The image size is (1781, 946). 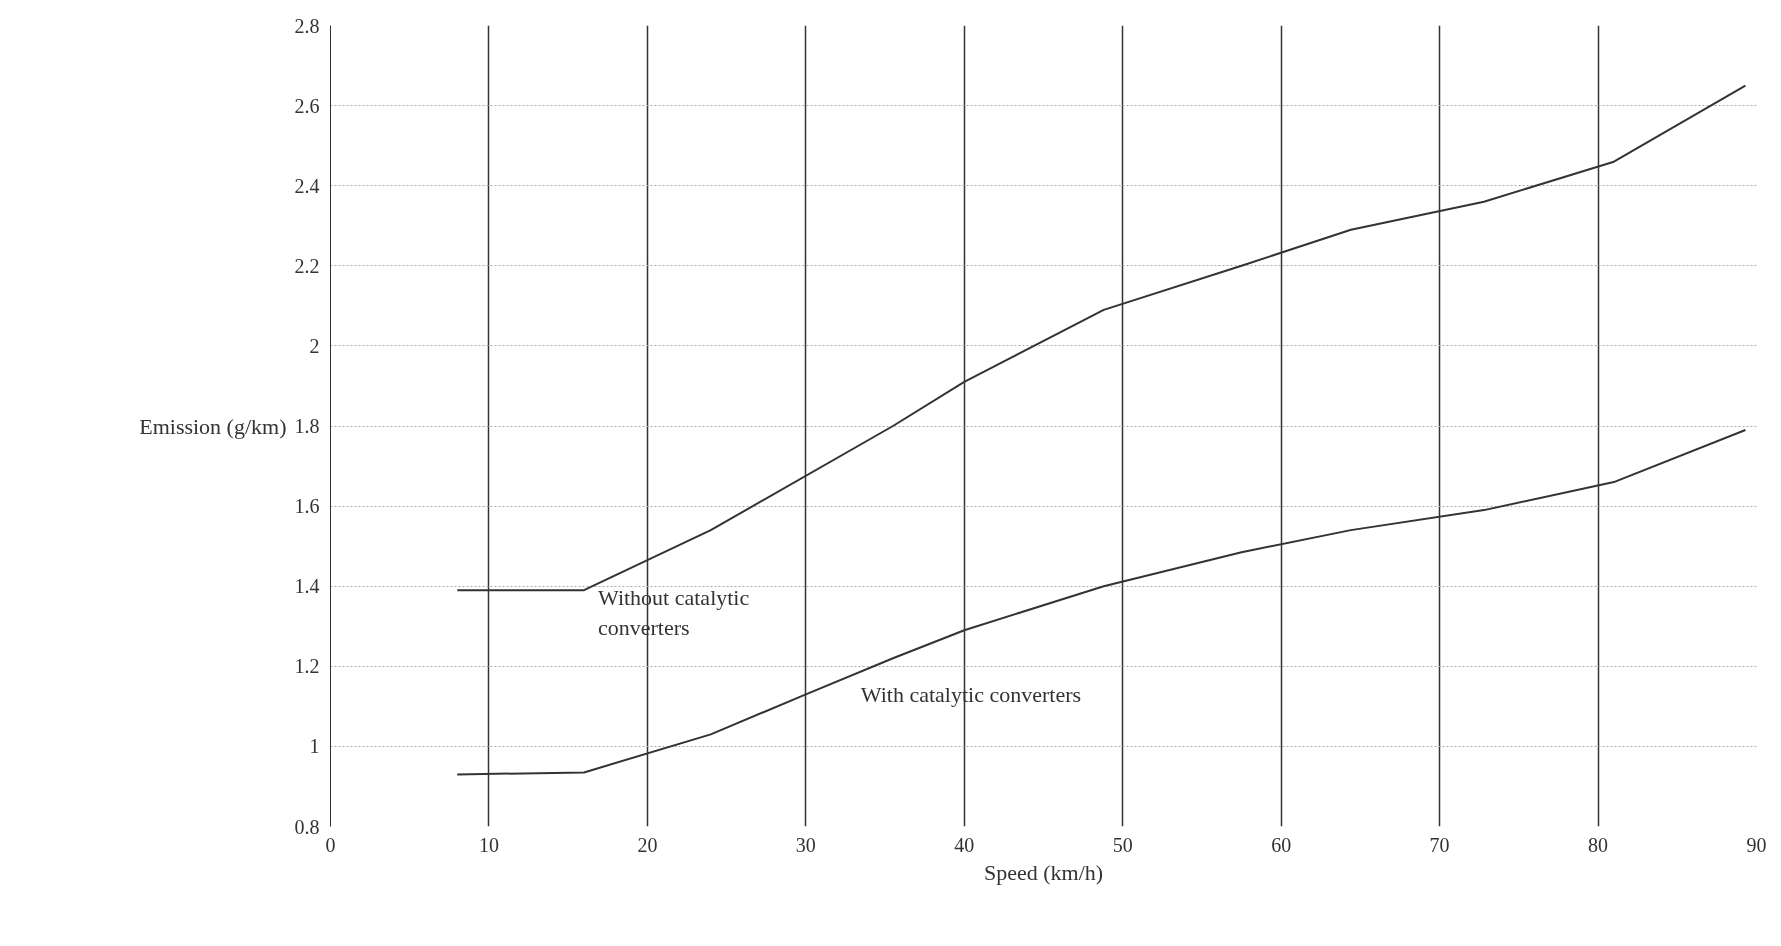 What do you see at coordinates (488, 844) in the screenshot?
I see `x-tick-label: 10` at bounding box center [488, 844].